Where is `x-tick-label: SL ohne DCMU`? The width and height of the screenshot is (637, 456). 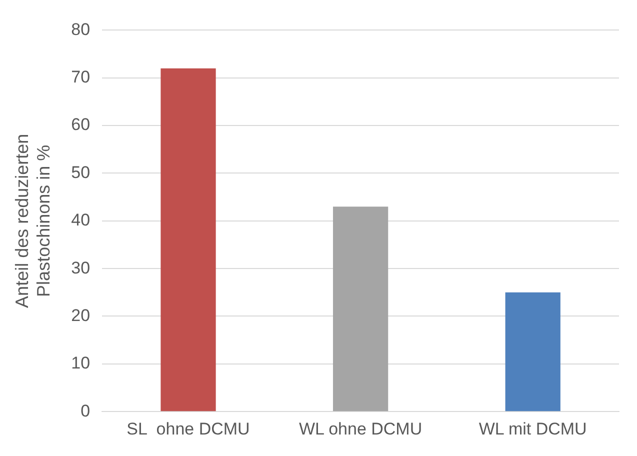 x-tick-label: SL ohne DCMU is located at coordinates (188, 428).